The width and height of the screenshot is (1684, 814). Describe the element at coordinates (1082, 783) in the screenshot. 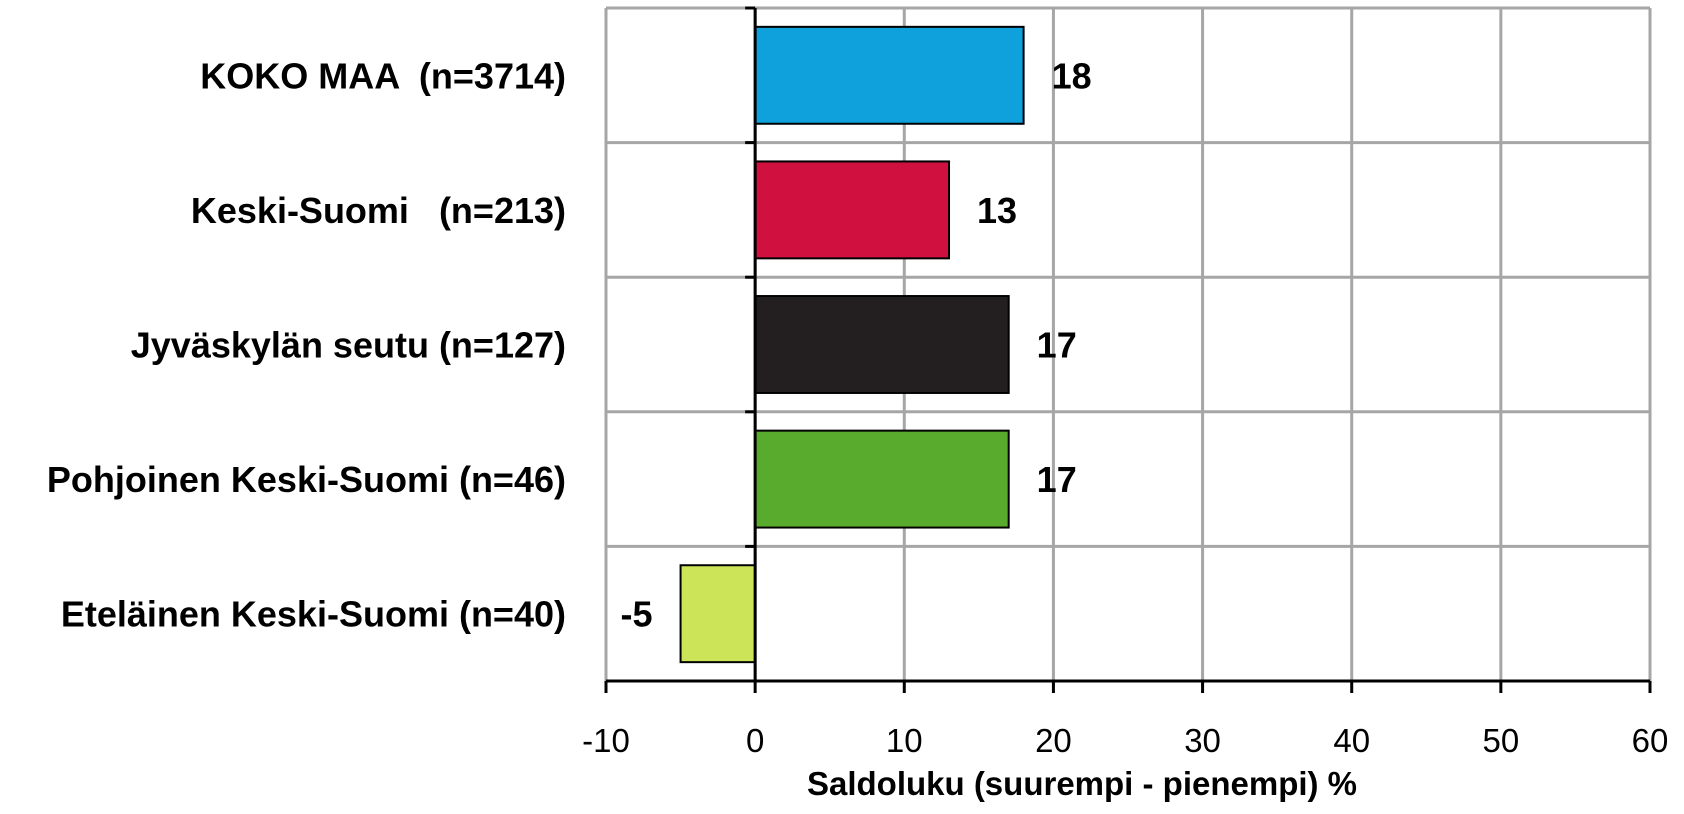

I see `x-axis-title: Saldoluku (suurempi - pienempi) %` at that location.